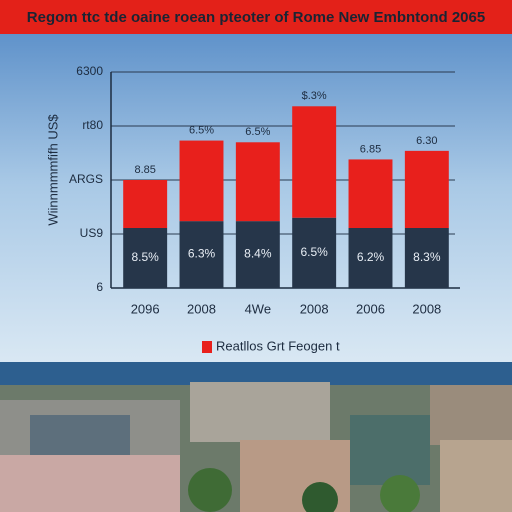  Describe the element at coordinates (92, 125) in the screenshot. I see `y-tick-label: rt80` at that location.